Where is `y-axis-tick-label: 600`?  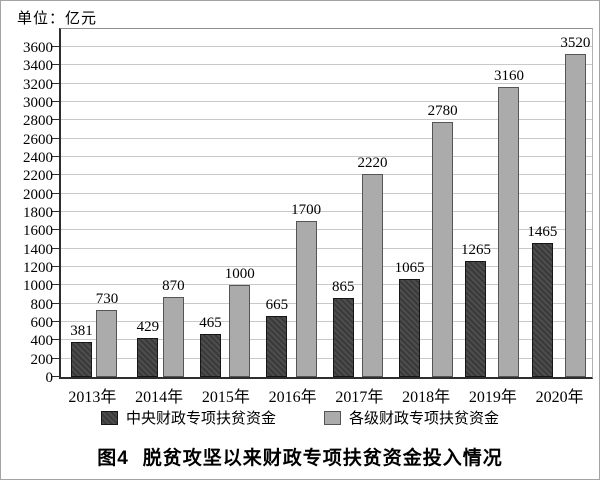 y-axis-tick-label: 600 is located at coordinates (42, 323).